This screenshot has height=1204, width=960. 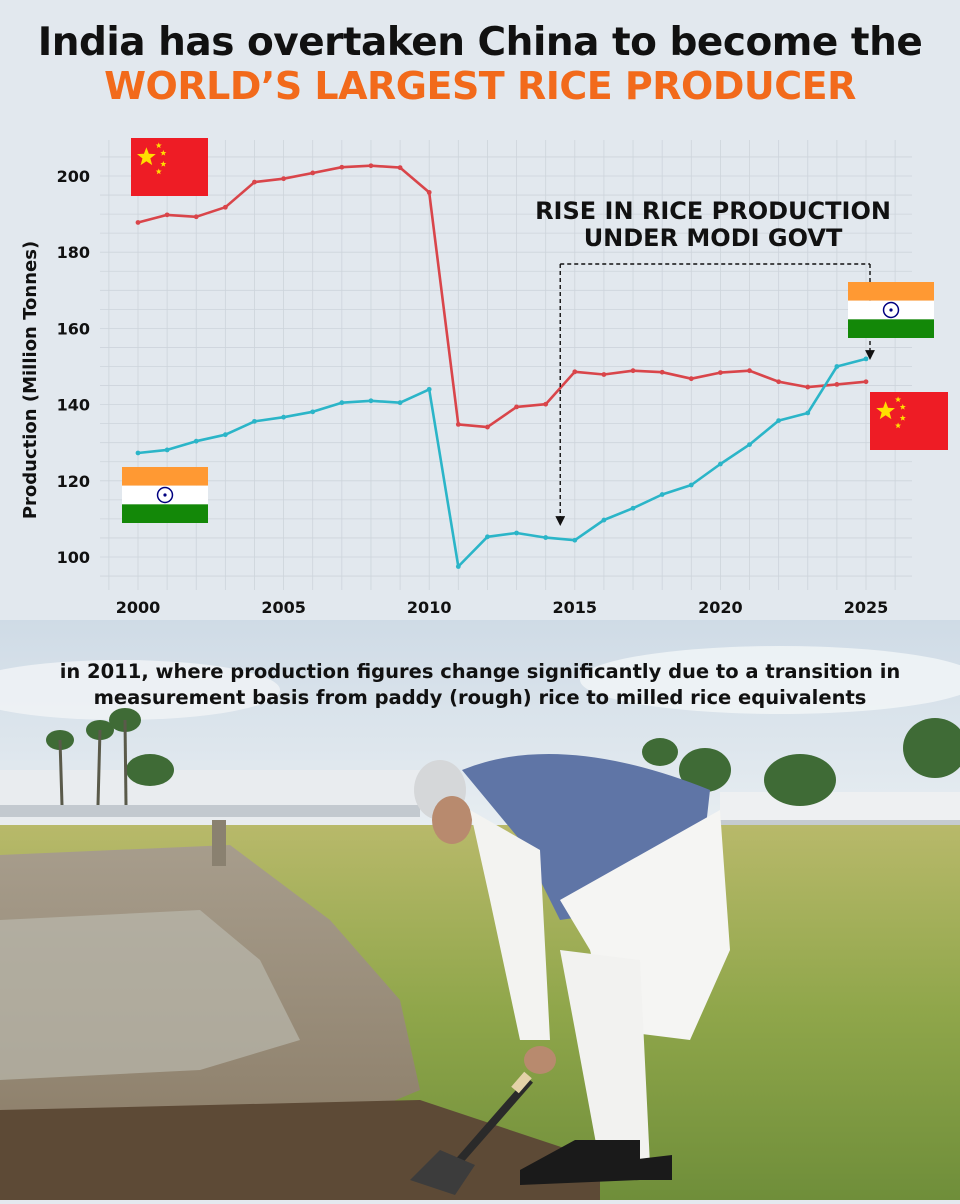 I want to click on y-tick-label: 180, so click(x=73, y=252).